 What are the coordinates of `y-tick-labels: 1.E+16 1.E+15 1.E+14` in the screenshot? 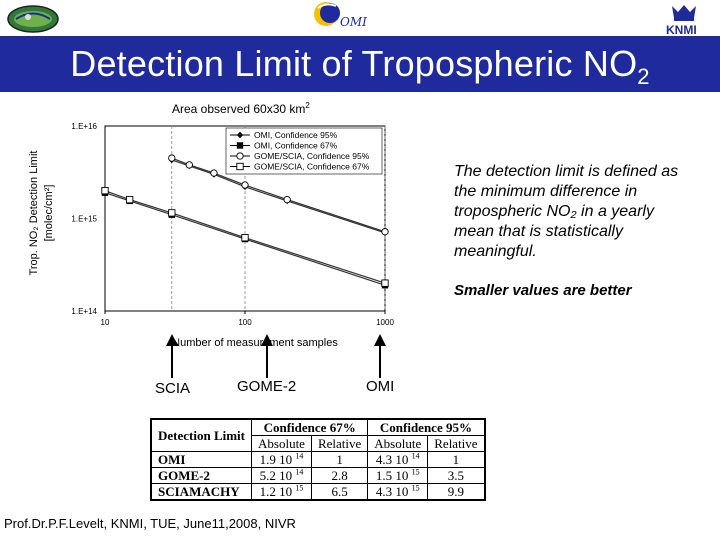 It's located at (84, 219).